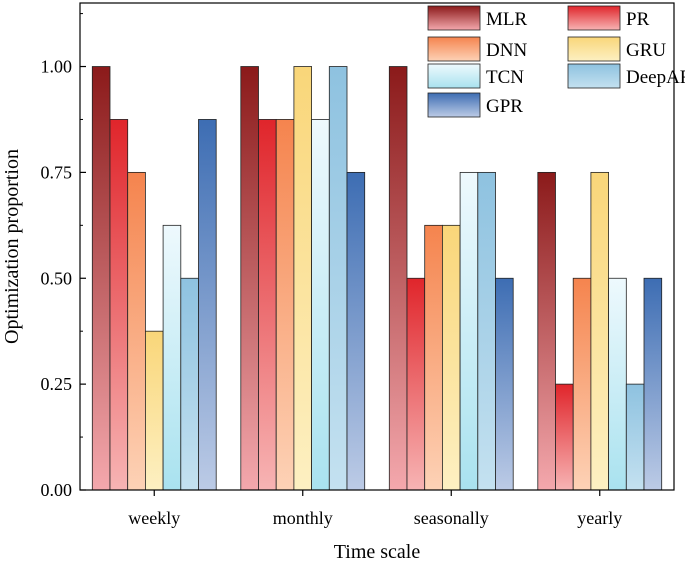 Image resolution: width=685 pixels, height=563 pixels. I want to click on bar-mlr-seasonally, so click(398, 278).